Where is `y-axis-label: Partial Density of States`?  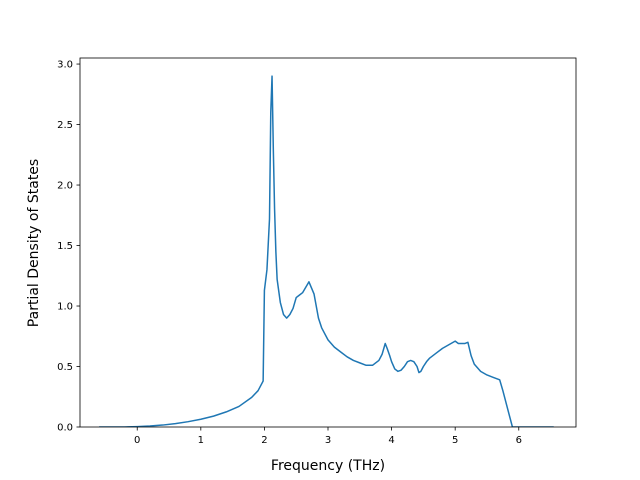 y-axis-label: Partial Density of States is located at coordinates (34, 243).